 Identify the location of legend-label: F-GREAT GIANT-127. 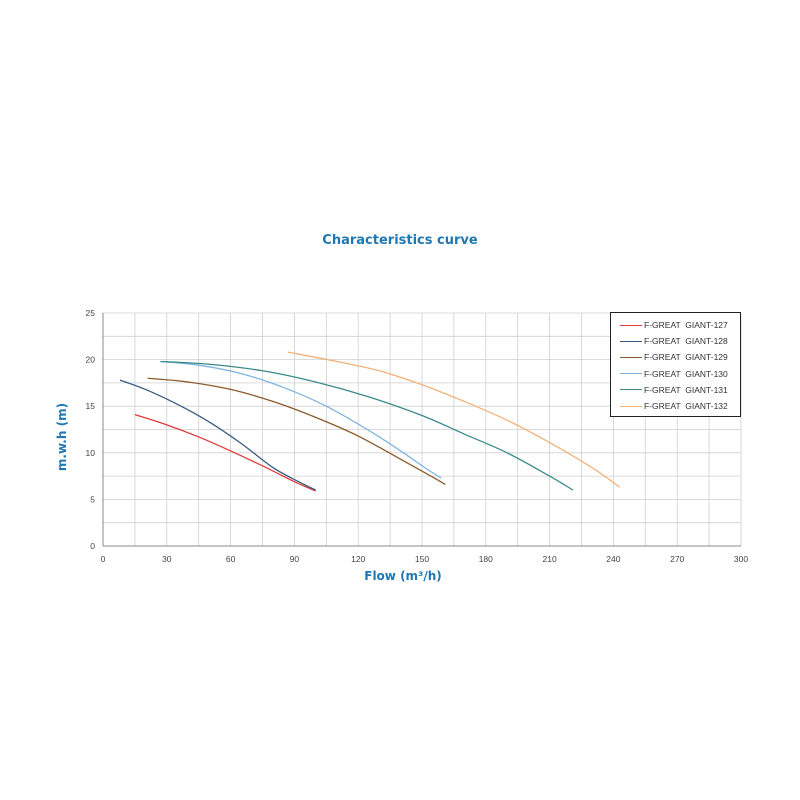
(686, 325).